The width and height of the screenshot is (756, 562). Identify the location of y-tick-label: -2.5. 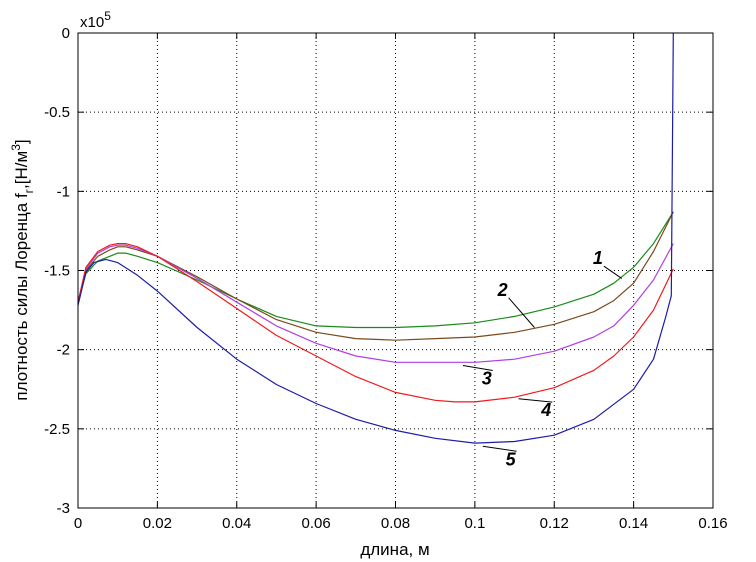
(57, 429).